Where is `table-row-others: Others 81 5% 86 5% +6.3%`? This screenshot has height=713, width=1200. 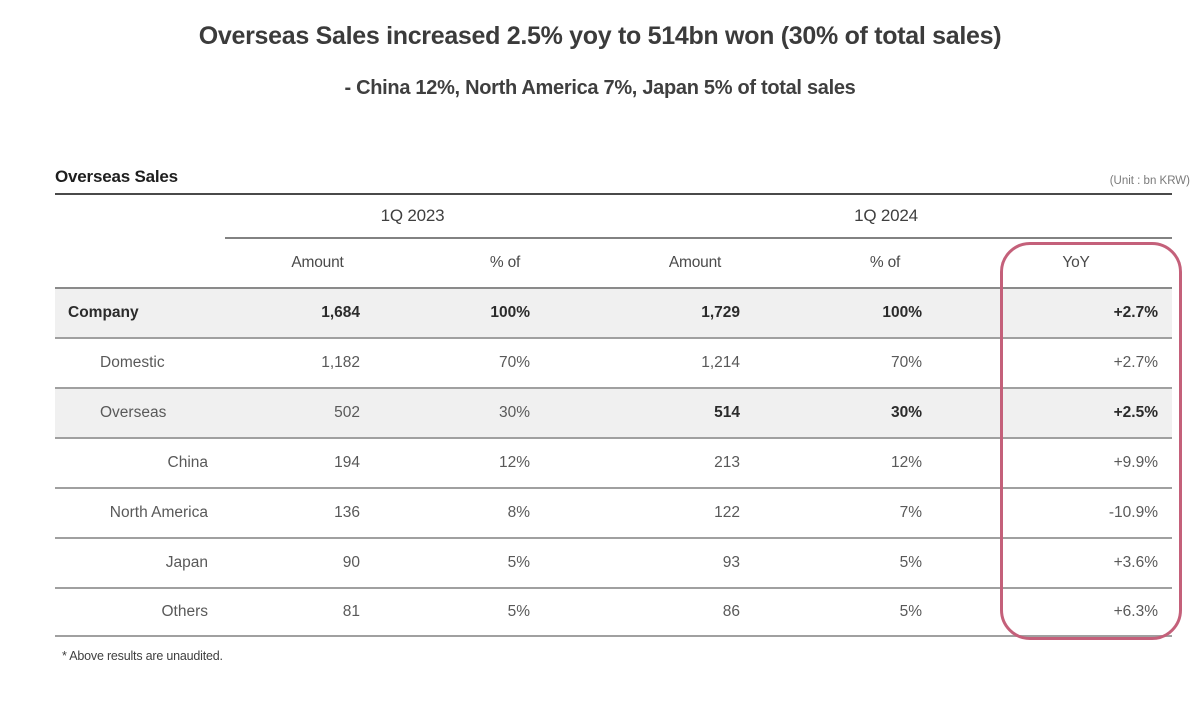 table-row-others: Others 81 5% 86 5% +6.3% is located at coordinates (613, 612).